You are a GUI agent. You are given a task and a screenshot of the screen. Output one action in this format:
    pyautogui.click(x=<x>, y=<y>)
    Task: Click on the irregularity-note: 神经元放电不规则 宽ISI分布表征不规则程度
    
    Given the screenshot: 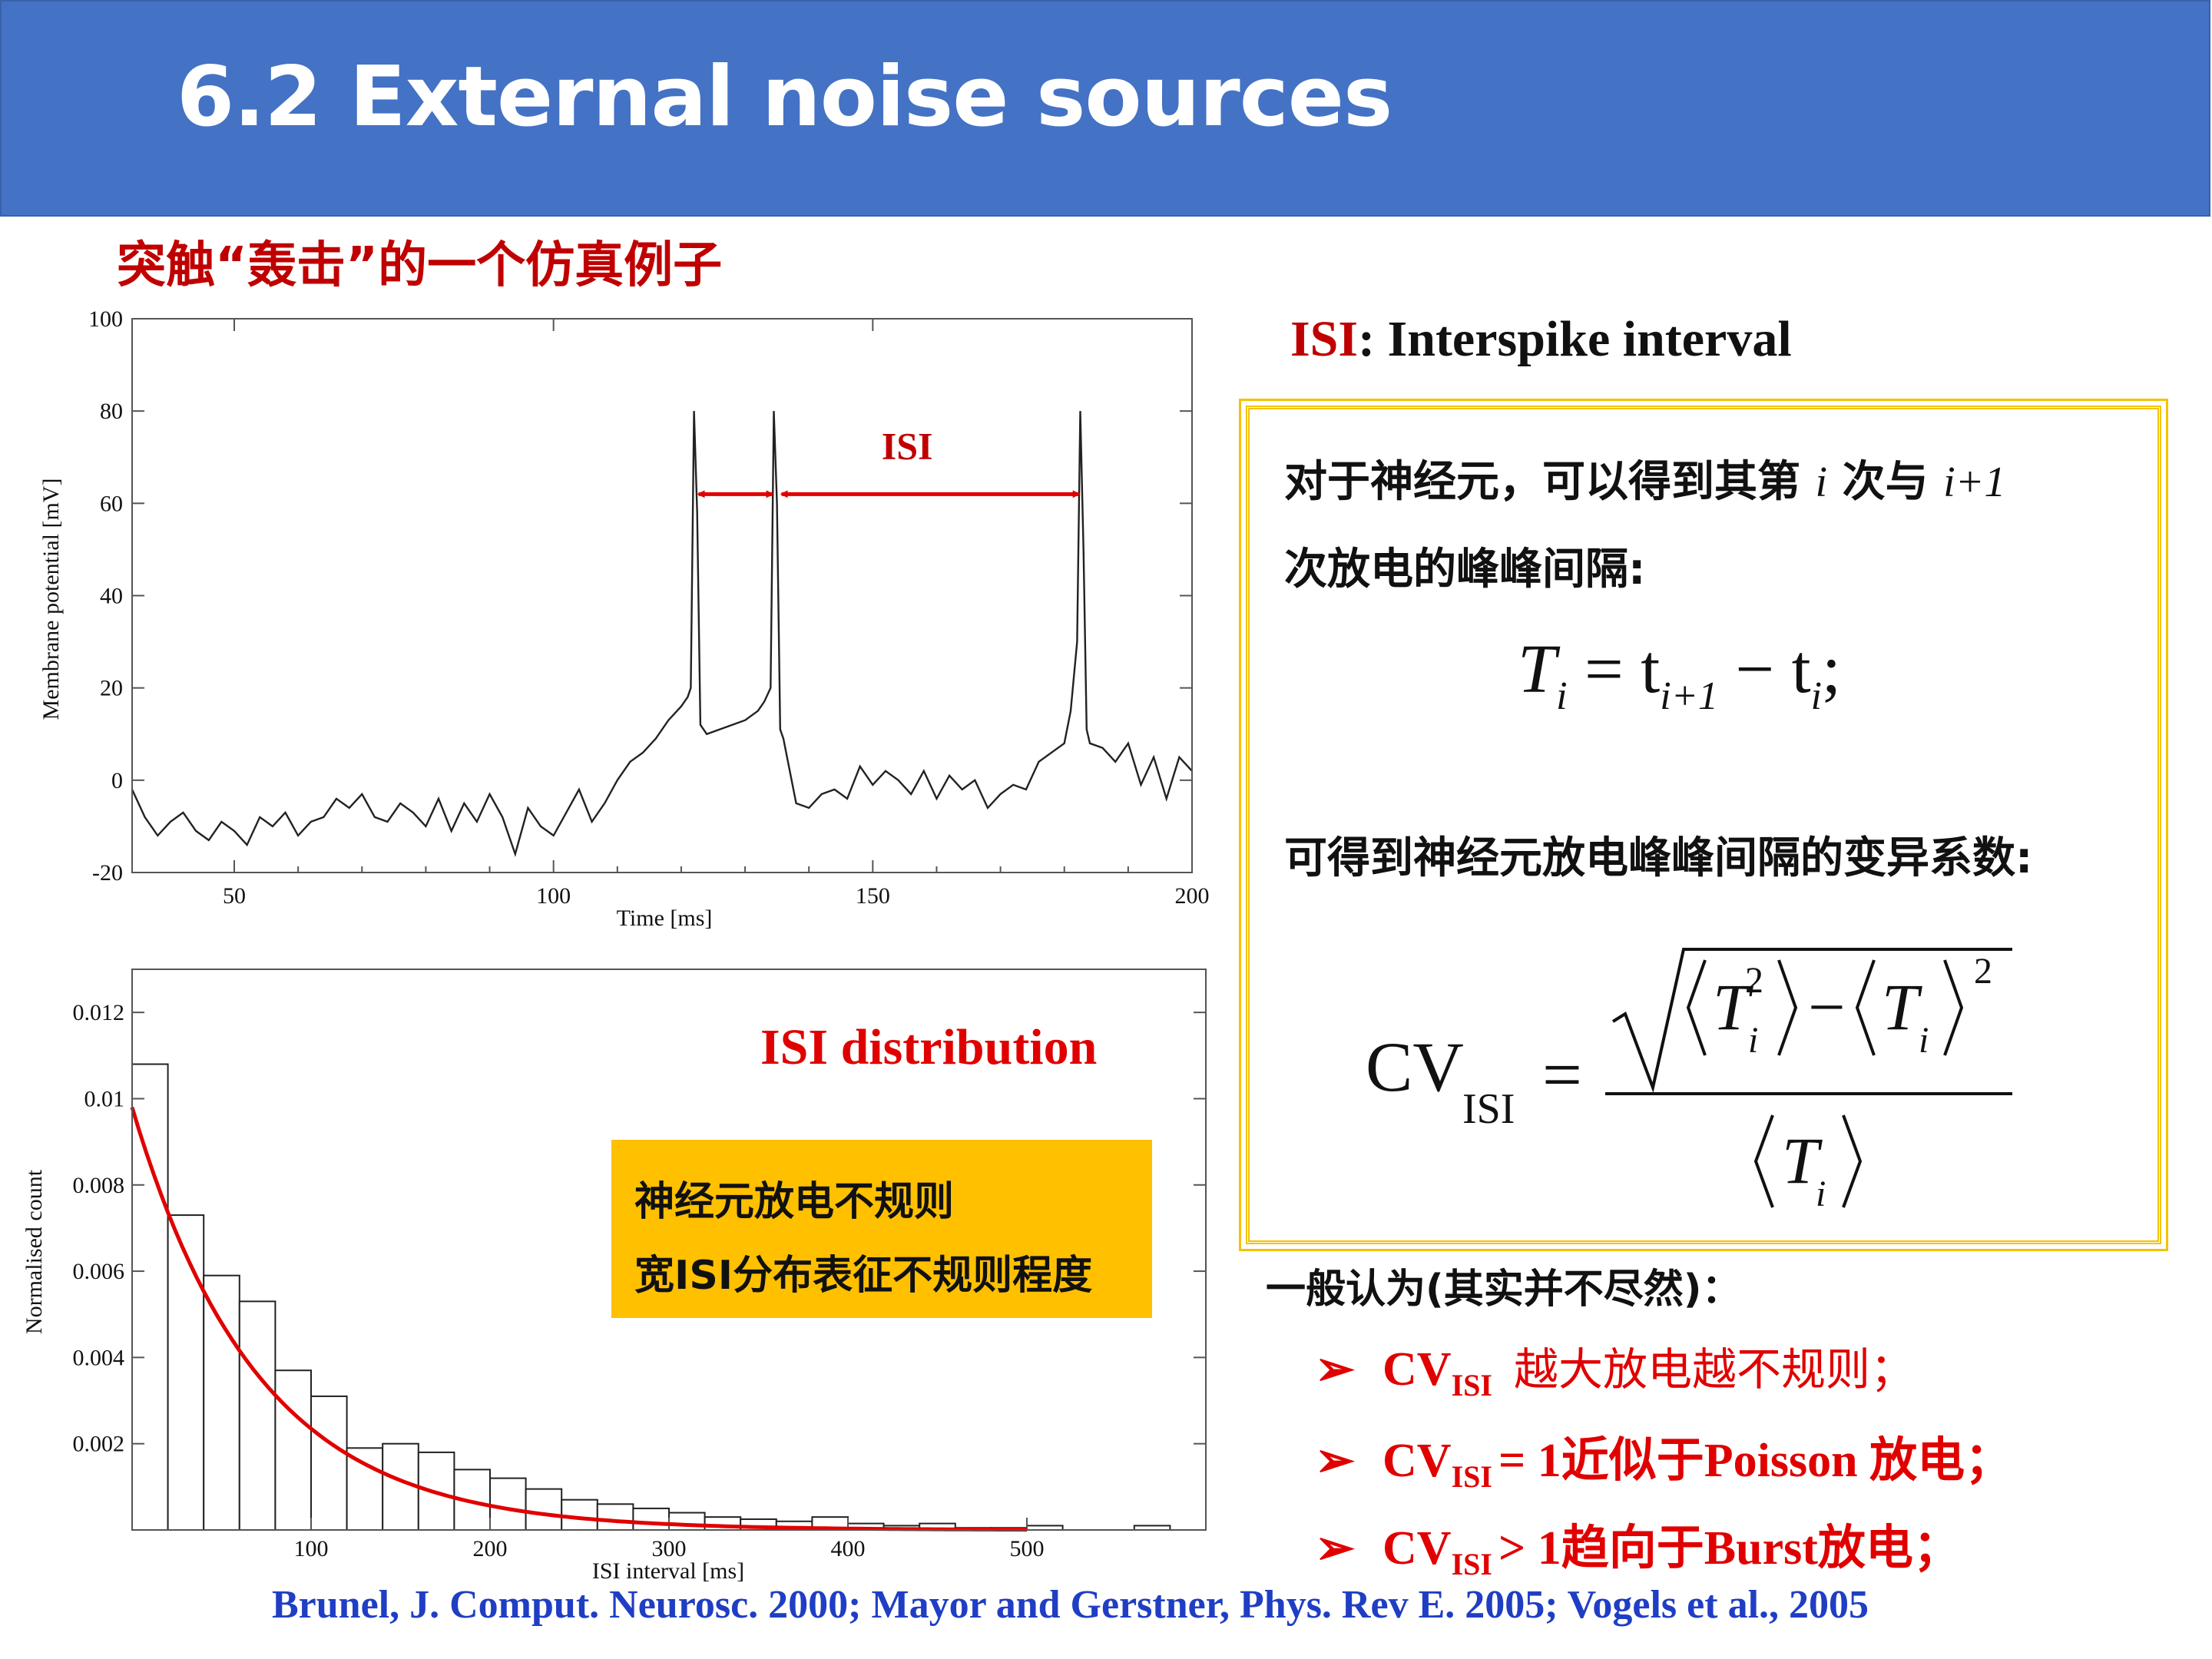 What is the action you would take?
    pyautogui.click(x=882, y=1229)
    